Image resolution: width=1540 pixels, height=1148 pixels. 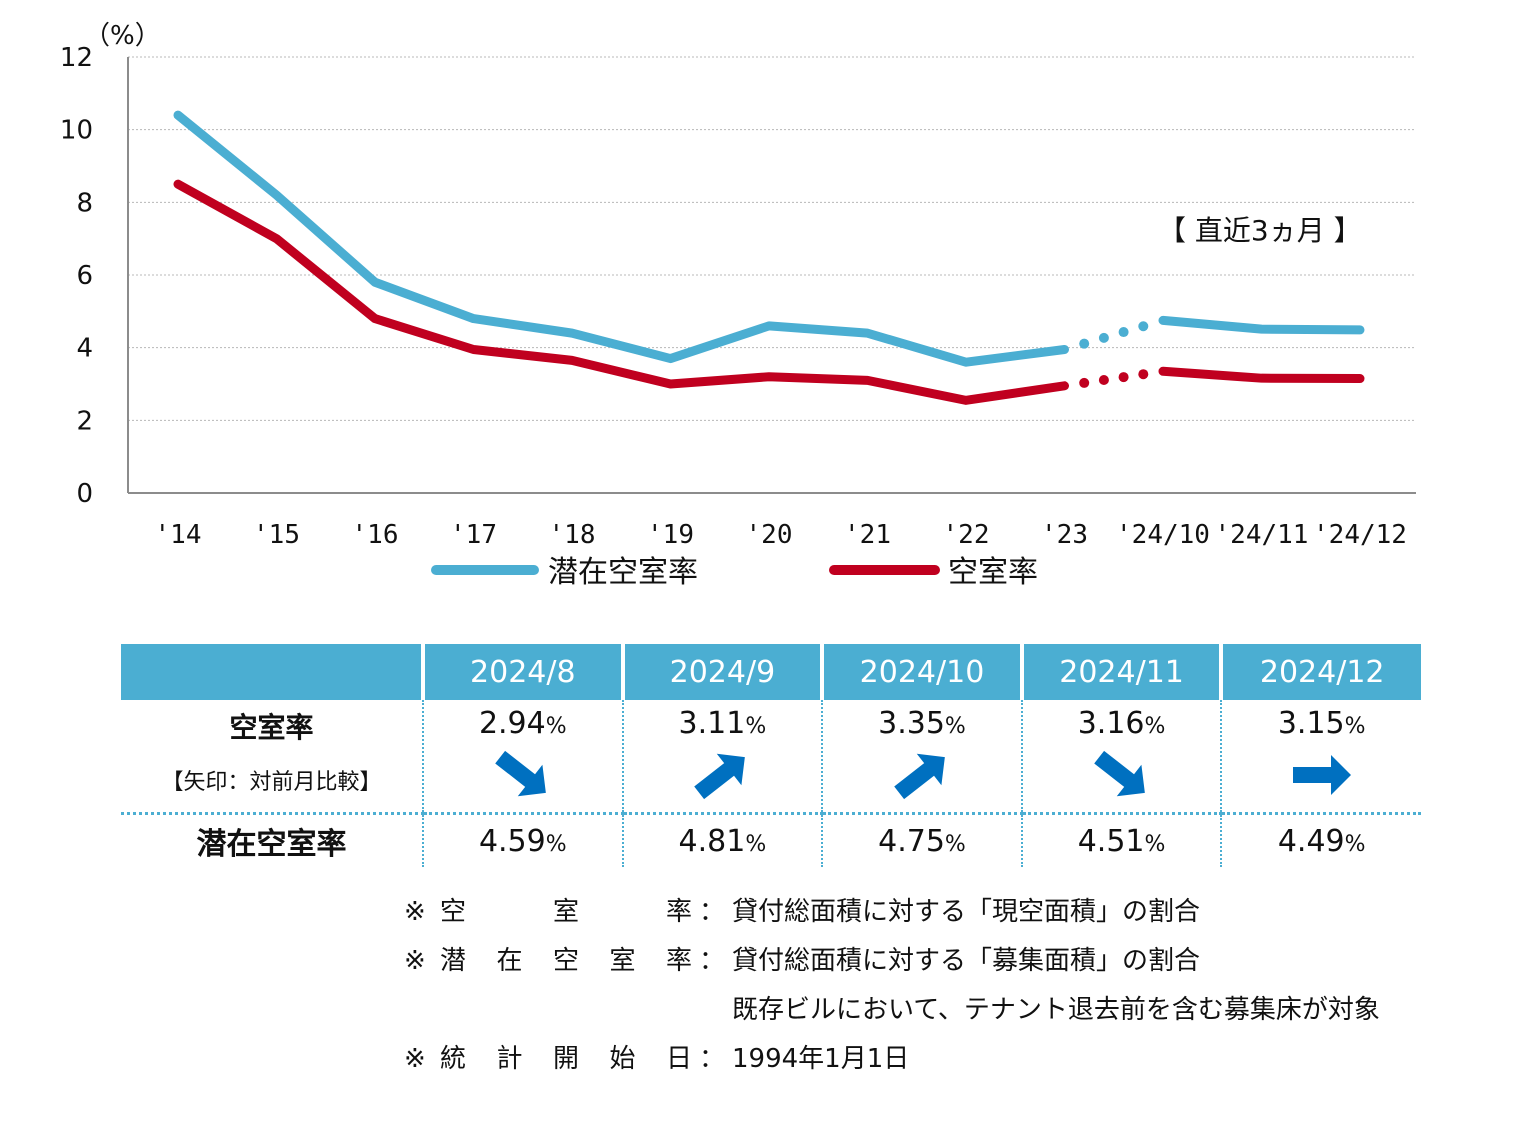 What do you see at coordinates (622, 961) in the screenshot?
I see `footnote-term-char: 室` at bounding box center [622, 961].